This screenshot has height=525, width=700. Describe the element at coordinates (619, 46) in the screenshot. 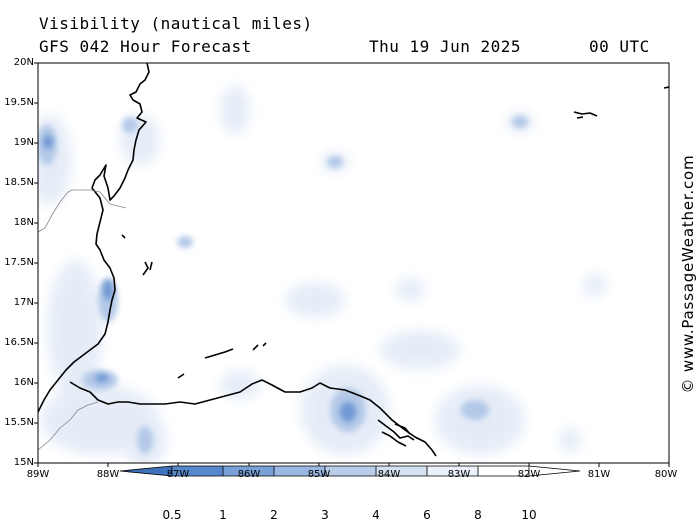

I see `forecast-time: 00 UTC` at that location.